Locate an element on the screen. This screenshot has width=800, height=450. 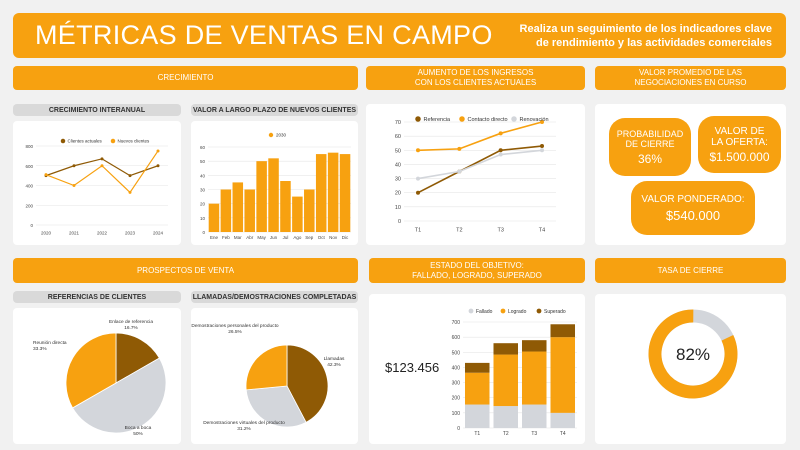
kpi-probabilidad-value: 36% is located at coordinates (650, 158).